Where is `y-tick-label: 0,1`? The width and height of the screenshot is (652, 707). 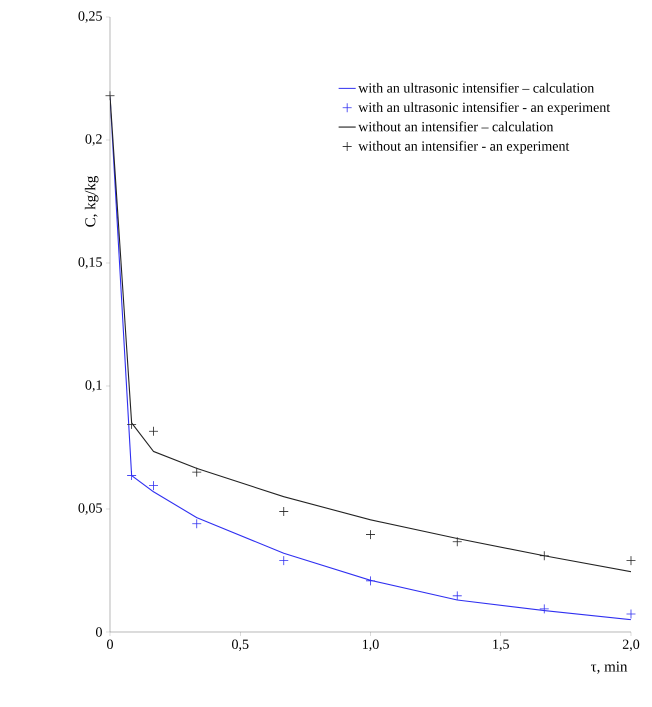 y-tick-label: 0,1 is located at coordinates (94, 386).